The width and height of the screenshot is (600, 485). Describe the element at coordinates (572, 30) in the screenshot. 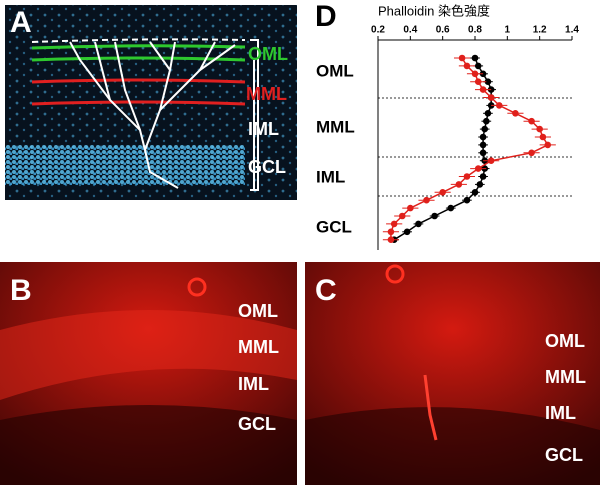

I see `x-tick-label: 1.4` at that location.